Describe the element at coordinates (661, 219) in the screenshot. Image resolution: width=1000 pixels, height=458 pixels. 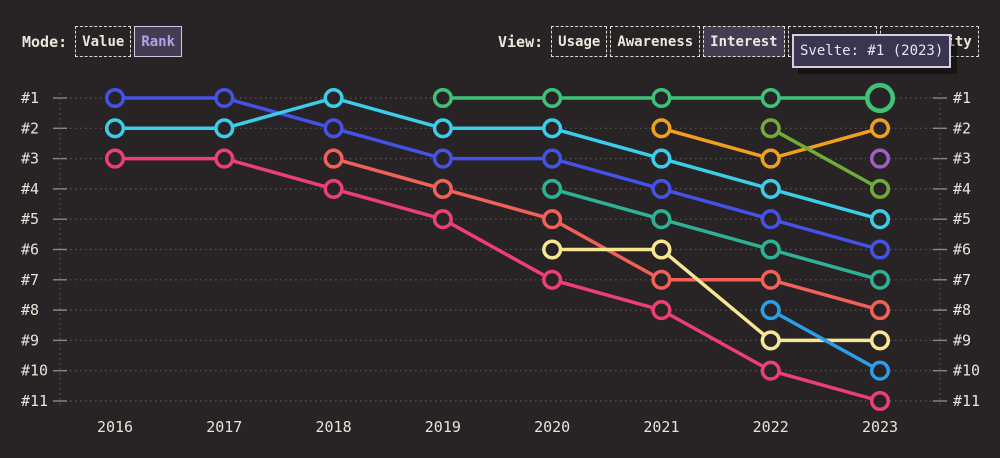
I see `point-teal-2021` at that location.